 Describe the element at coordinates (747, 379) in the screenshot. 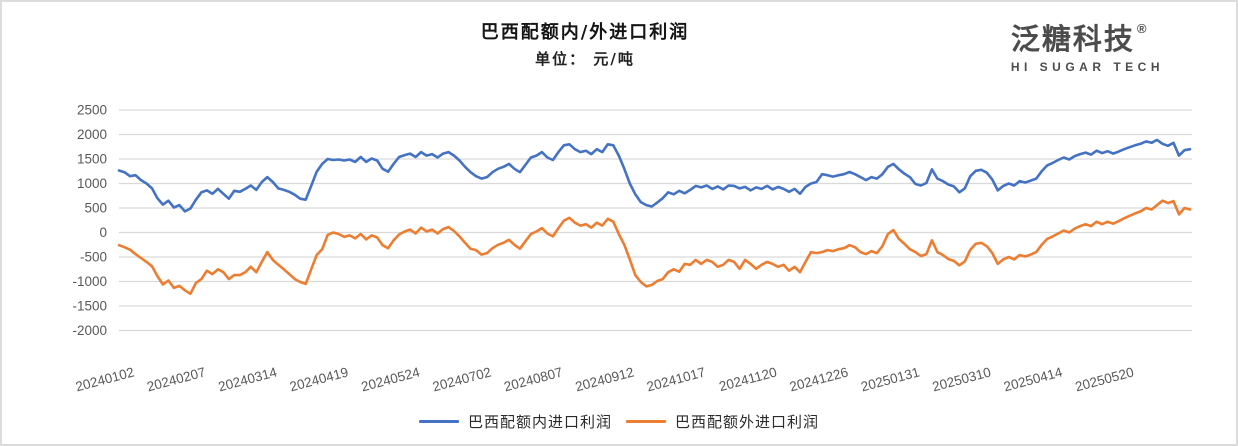

I see `x-tick-label: 20241120` at that location.